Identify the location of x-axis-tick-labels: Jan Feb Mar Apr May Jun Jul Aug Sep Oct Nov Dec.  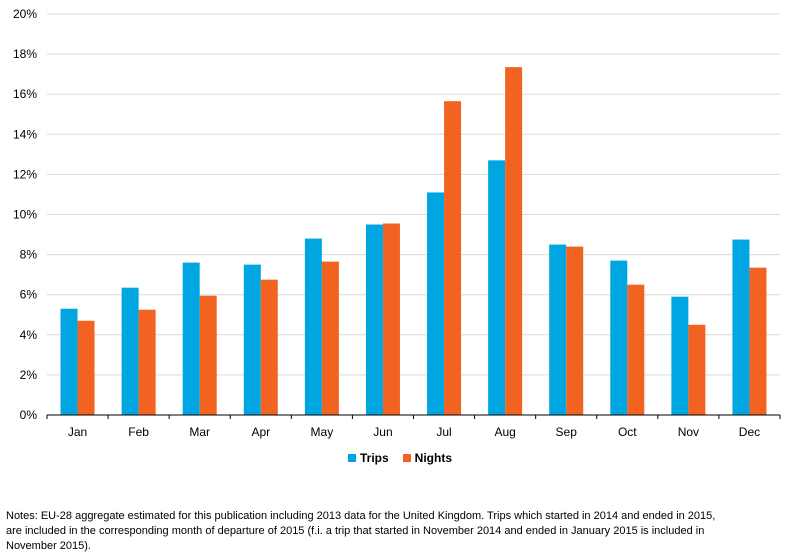
(414, 432).